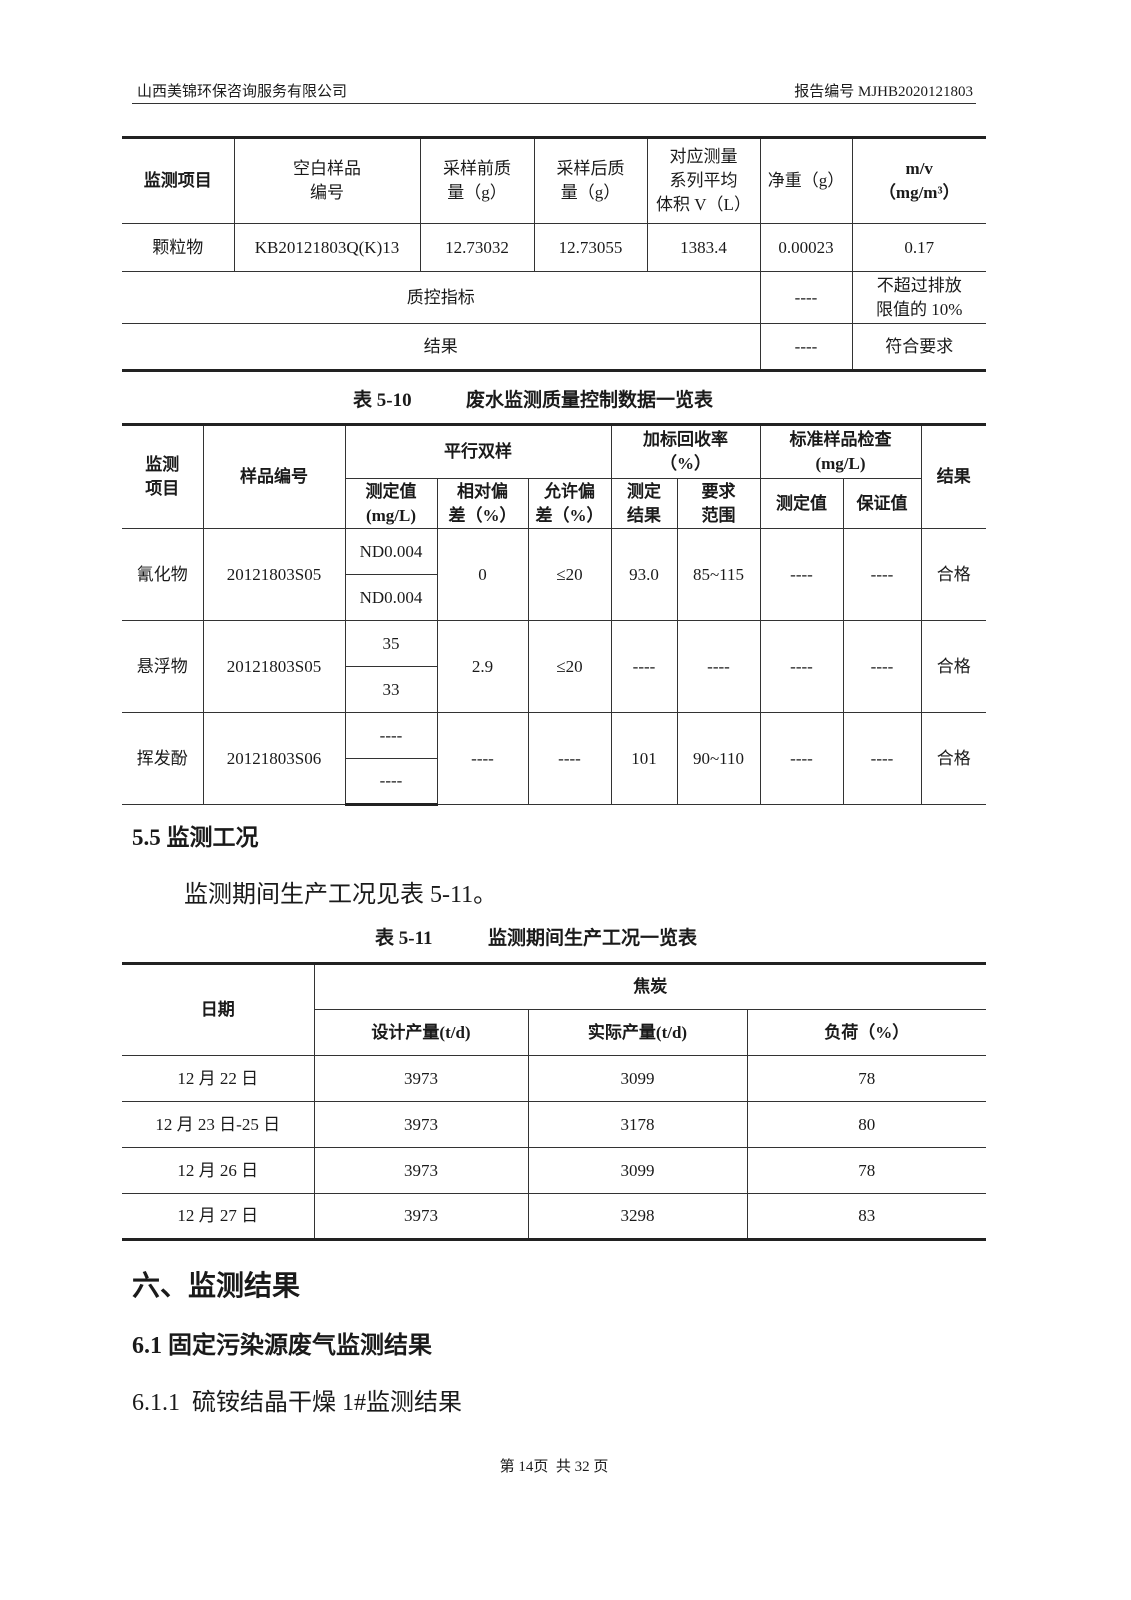  Describe the element at coordinates (918, 180) in the screenshot. I see `th-mv: m/v （mg/m³）` at that location.